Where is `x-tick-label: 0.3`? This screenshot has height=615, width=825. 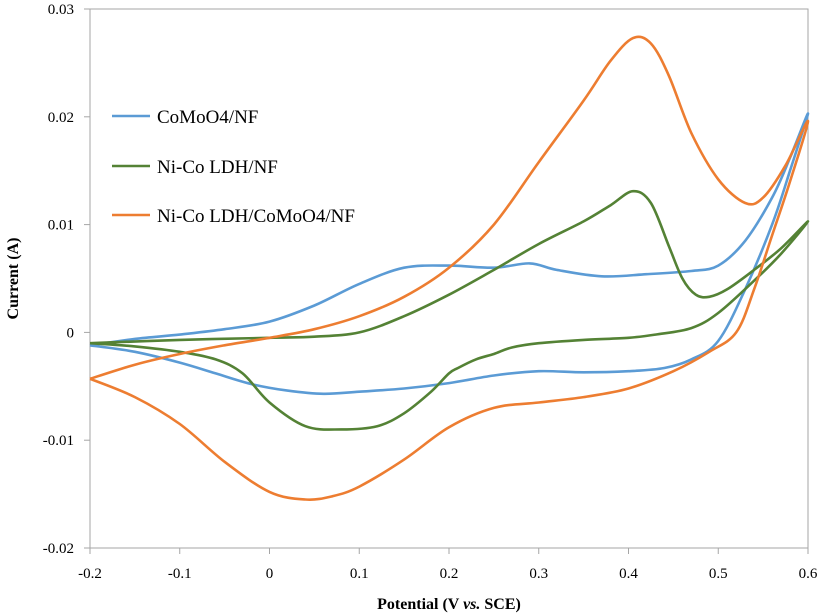
x-tick-label: 0.3 is located at coordinates (538, 574).